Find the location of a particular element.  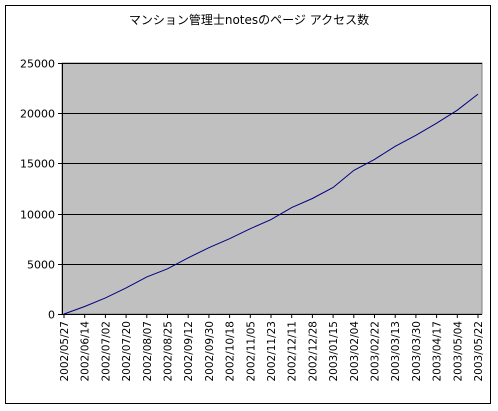

x-tick-label: 2002/09/30 is located at coordinates (210, 351).